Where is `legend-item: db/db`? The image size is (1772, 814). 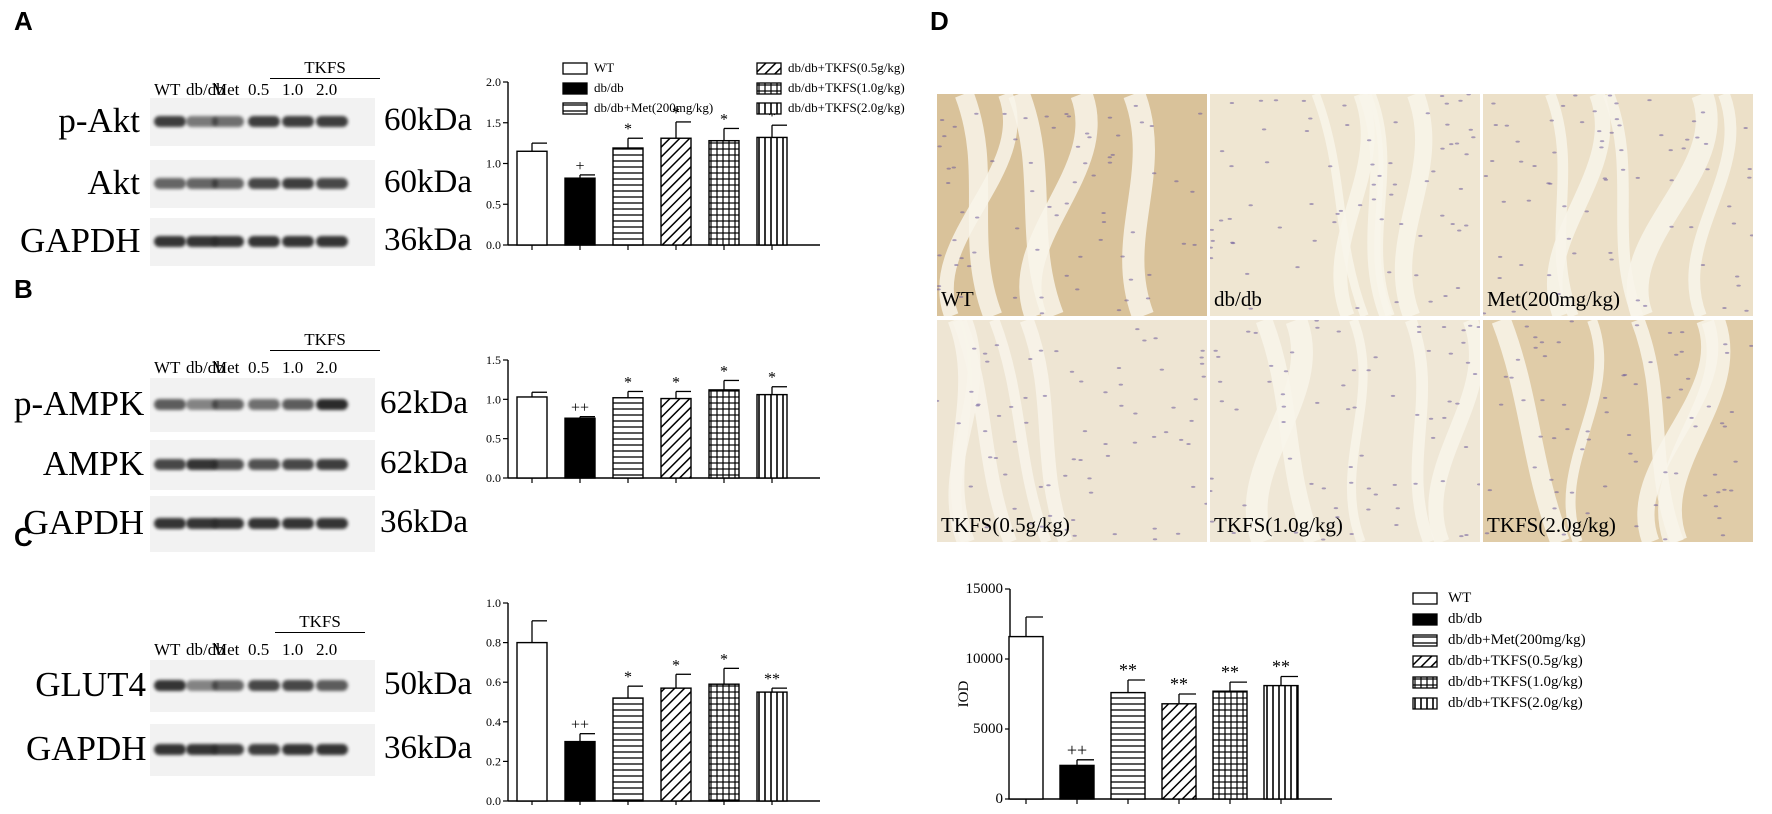 legend-item: db/db is located at coordinates (593, 88).